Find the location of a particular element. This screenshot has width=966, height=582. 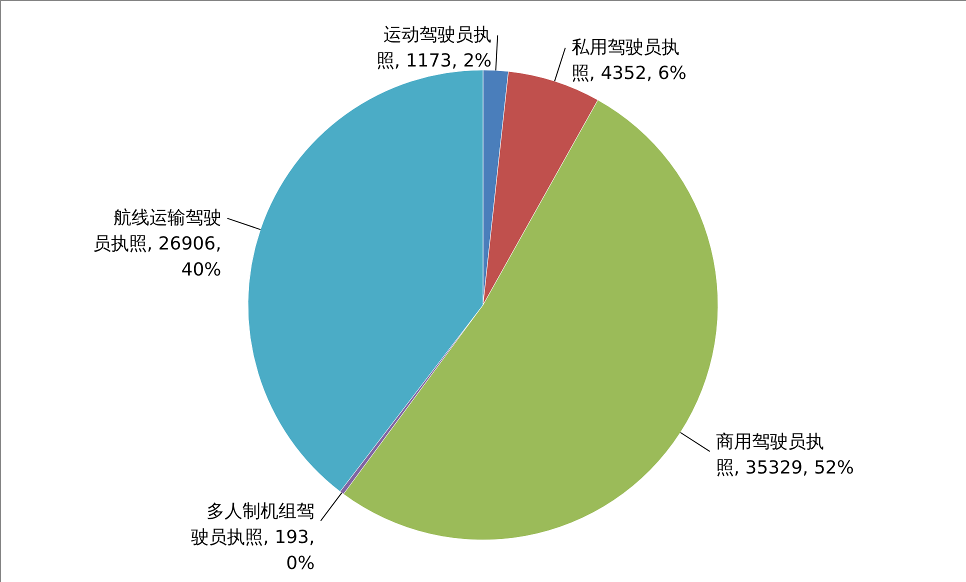

slice-label: 私用驾驶员执照, 4352, 6% is located at coordinates (629, 60).